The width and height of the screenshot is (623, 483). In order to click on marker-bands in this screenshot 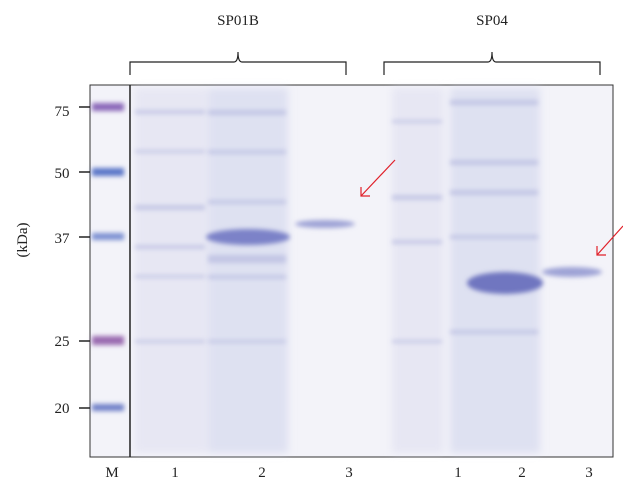, I will do `click(108, 257)`.